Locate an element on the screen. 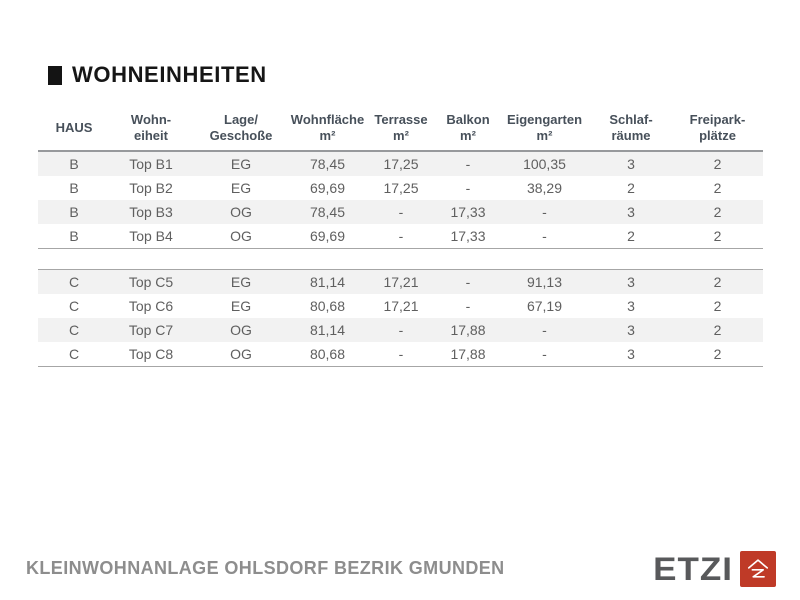  table-cell: Top B1 is located at coordinates (151, 164).